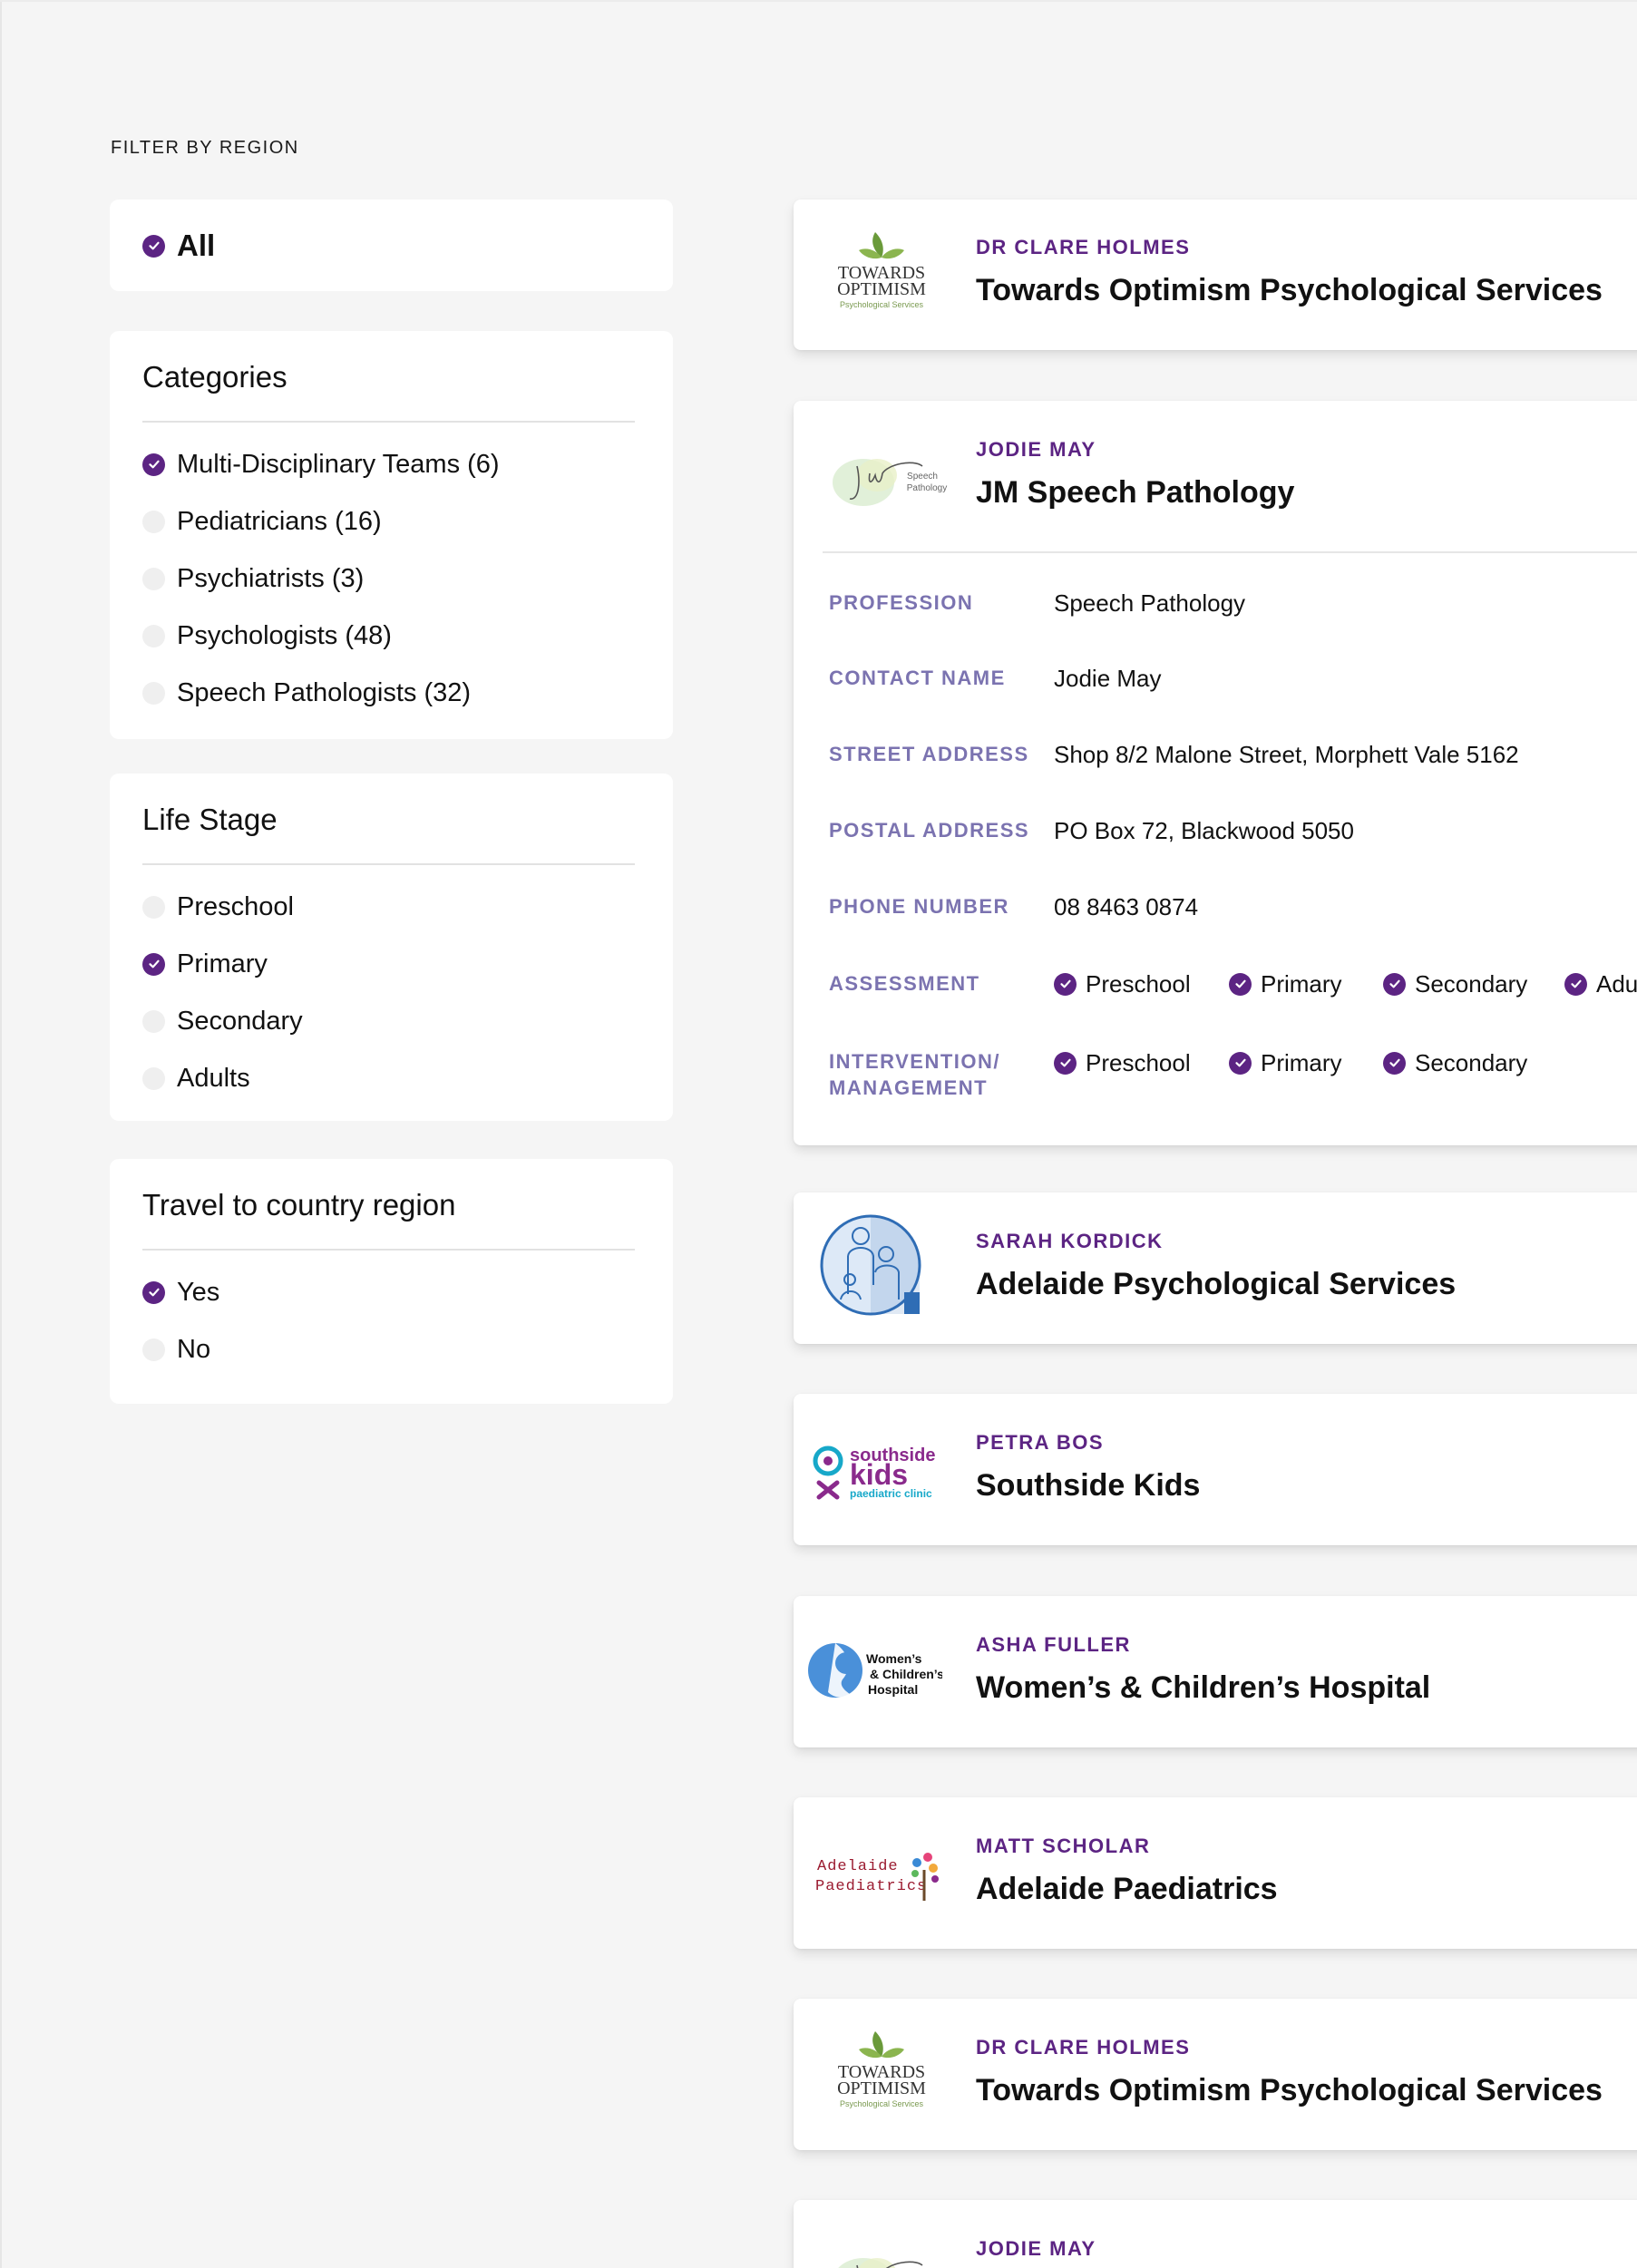 The width and height of the screenshot is (1637, 2268). I want to click on womens-childrens-logo: Women’s & Children’s Hospital, so click(875, 1670).